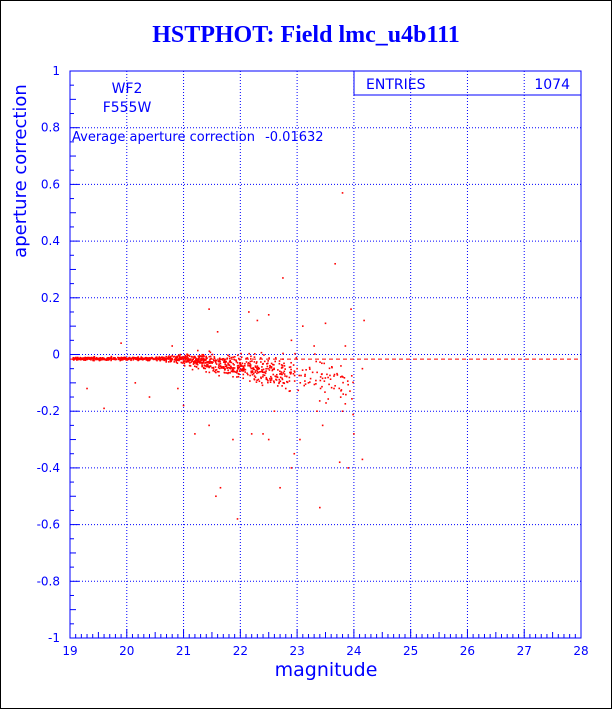 The image size is (612, 709). I want to click on average-label-text: Average aperture correction, so click(163, 137).